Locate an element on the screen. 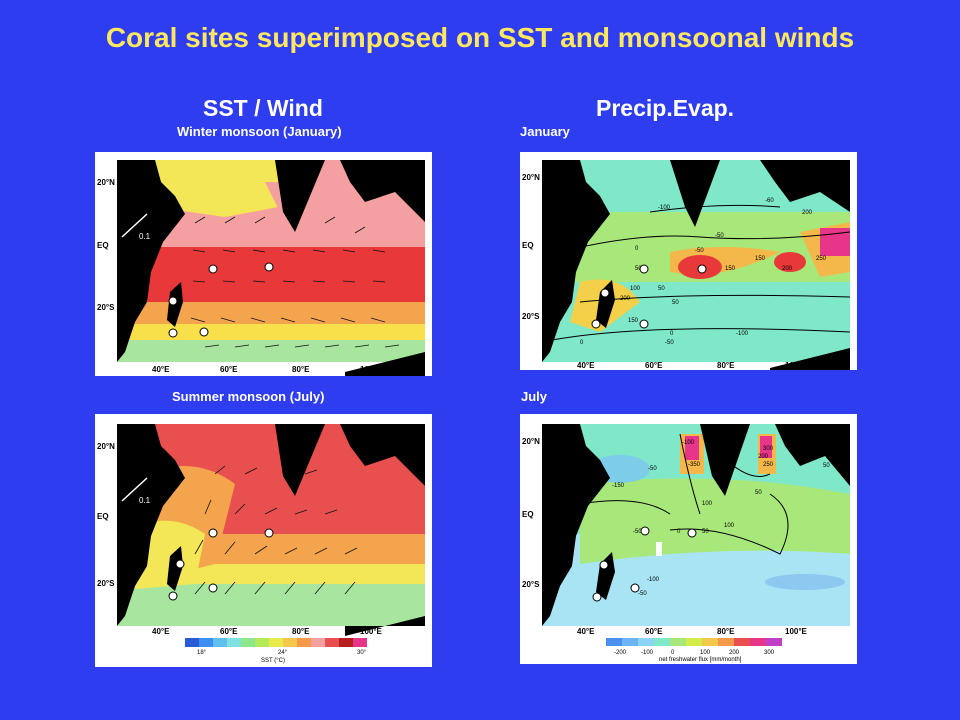  svg-text: -150 is located at coordinates (618, 486).